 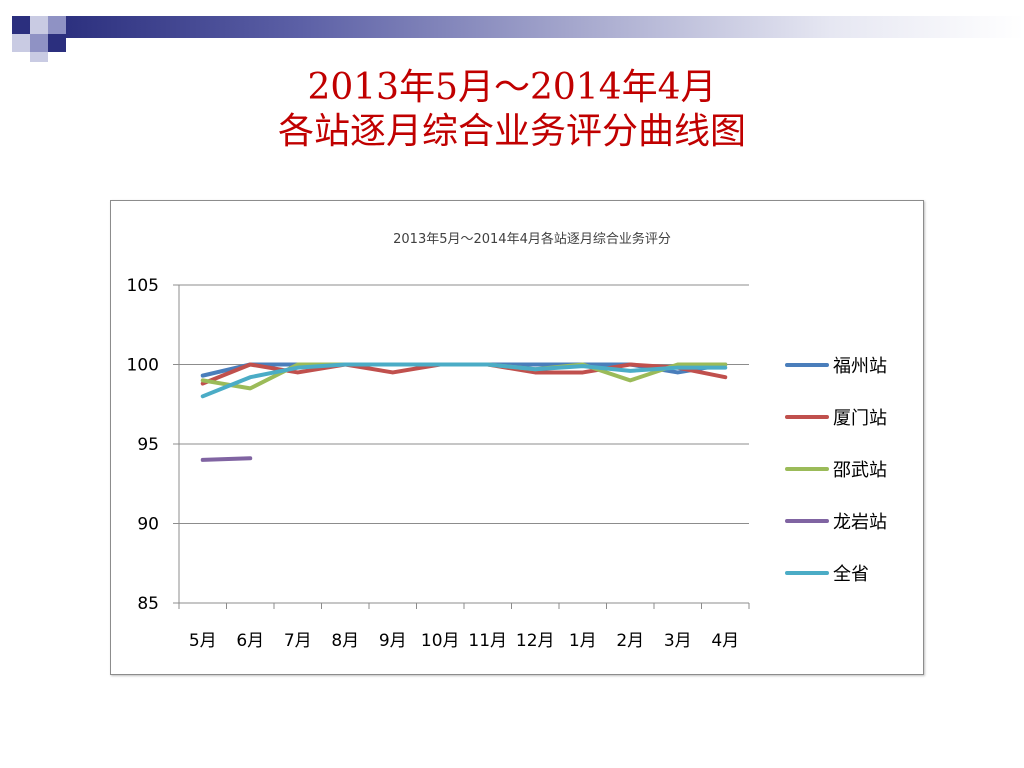 What do you see at coordinates (57, 25) in the screenshot?
I see `header-square-mid` at bounding box center [57, 25].